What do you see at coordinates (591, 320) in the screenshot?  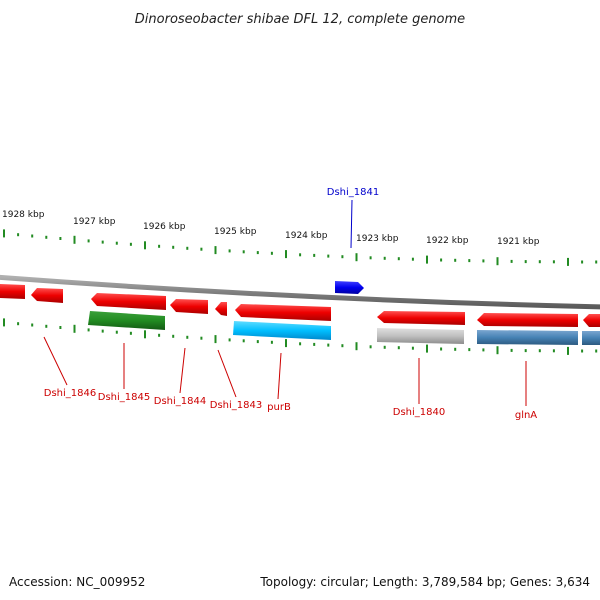 I see `gene-arrow-right-edge` at bounding box center [591, 320].